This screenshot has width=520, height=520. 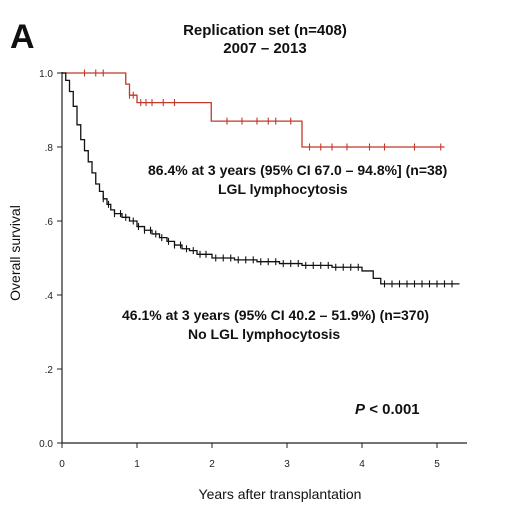 I want to click on y-tick-label: .6, so click(x=49, y=222).